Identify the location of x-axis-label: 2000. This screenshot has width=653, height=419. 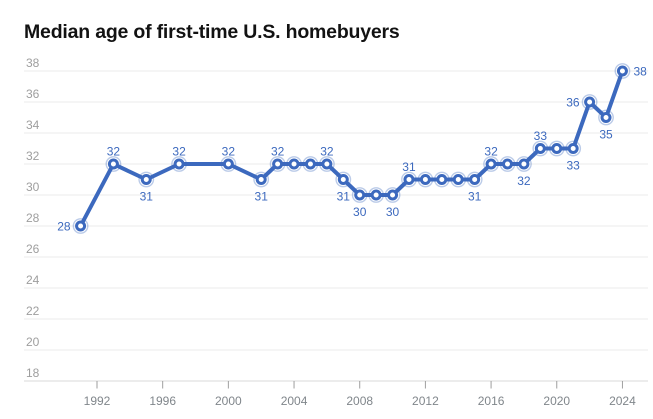
(228, 401).